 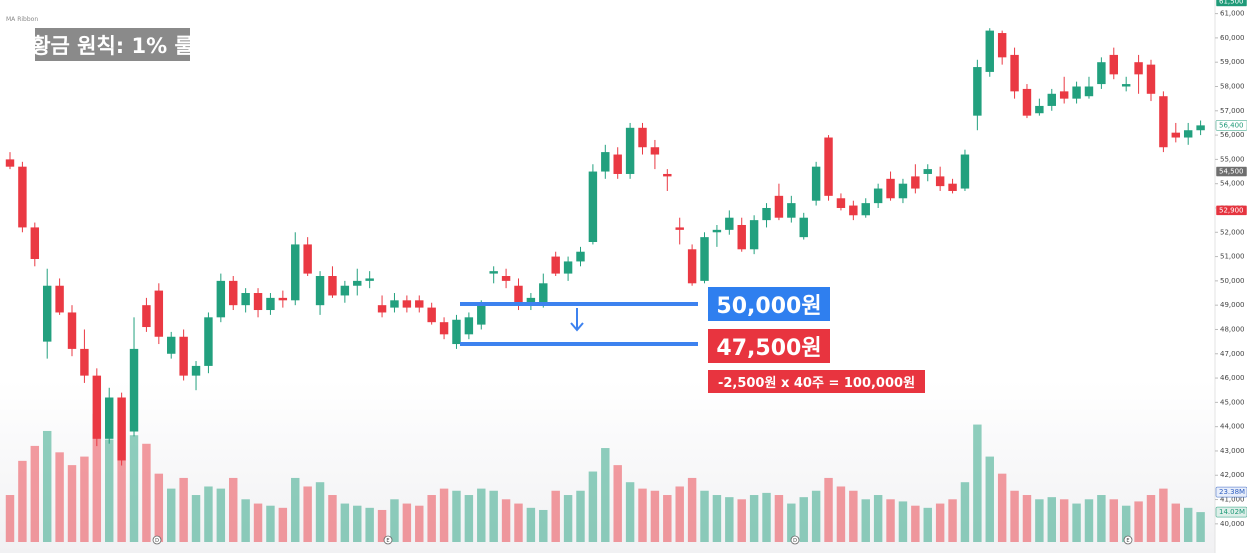 What do you see at coordinates (816, 381) in the screenshot?
I see `loss-calc-box: -2,500원 x 40주 = 100,000원` at bounding box center [816, 381].